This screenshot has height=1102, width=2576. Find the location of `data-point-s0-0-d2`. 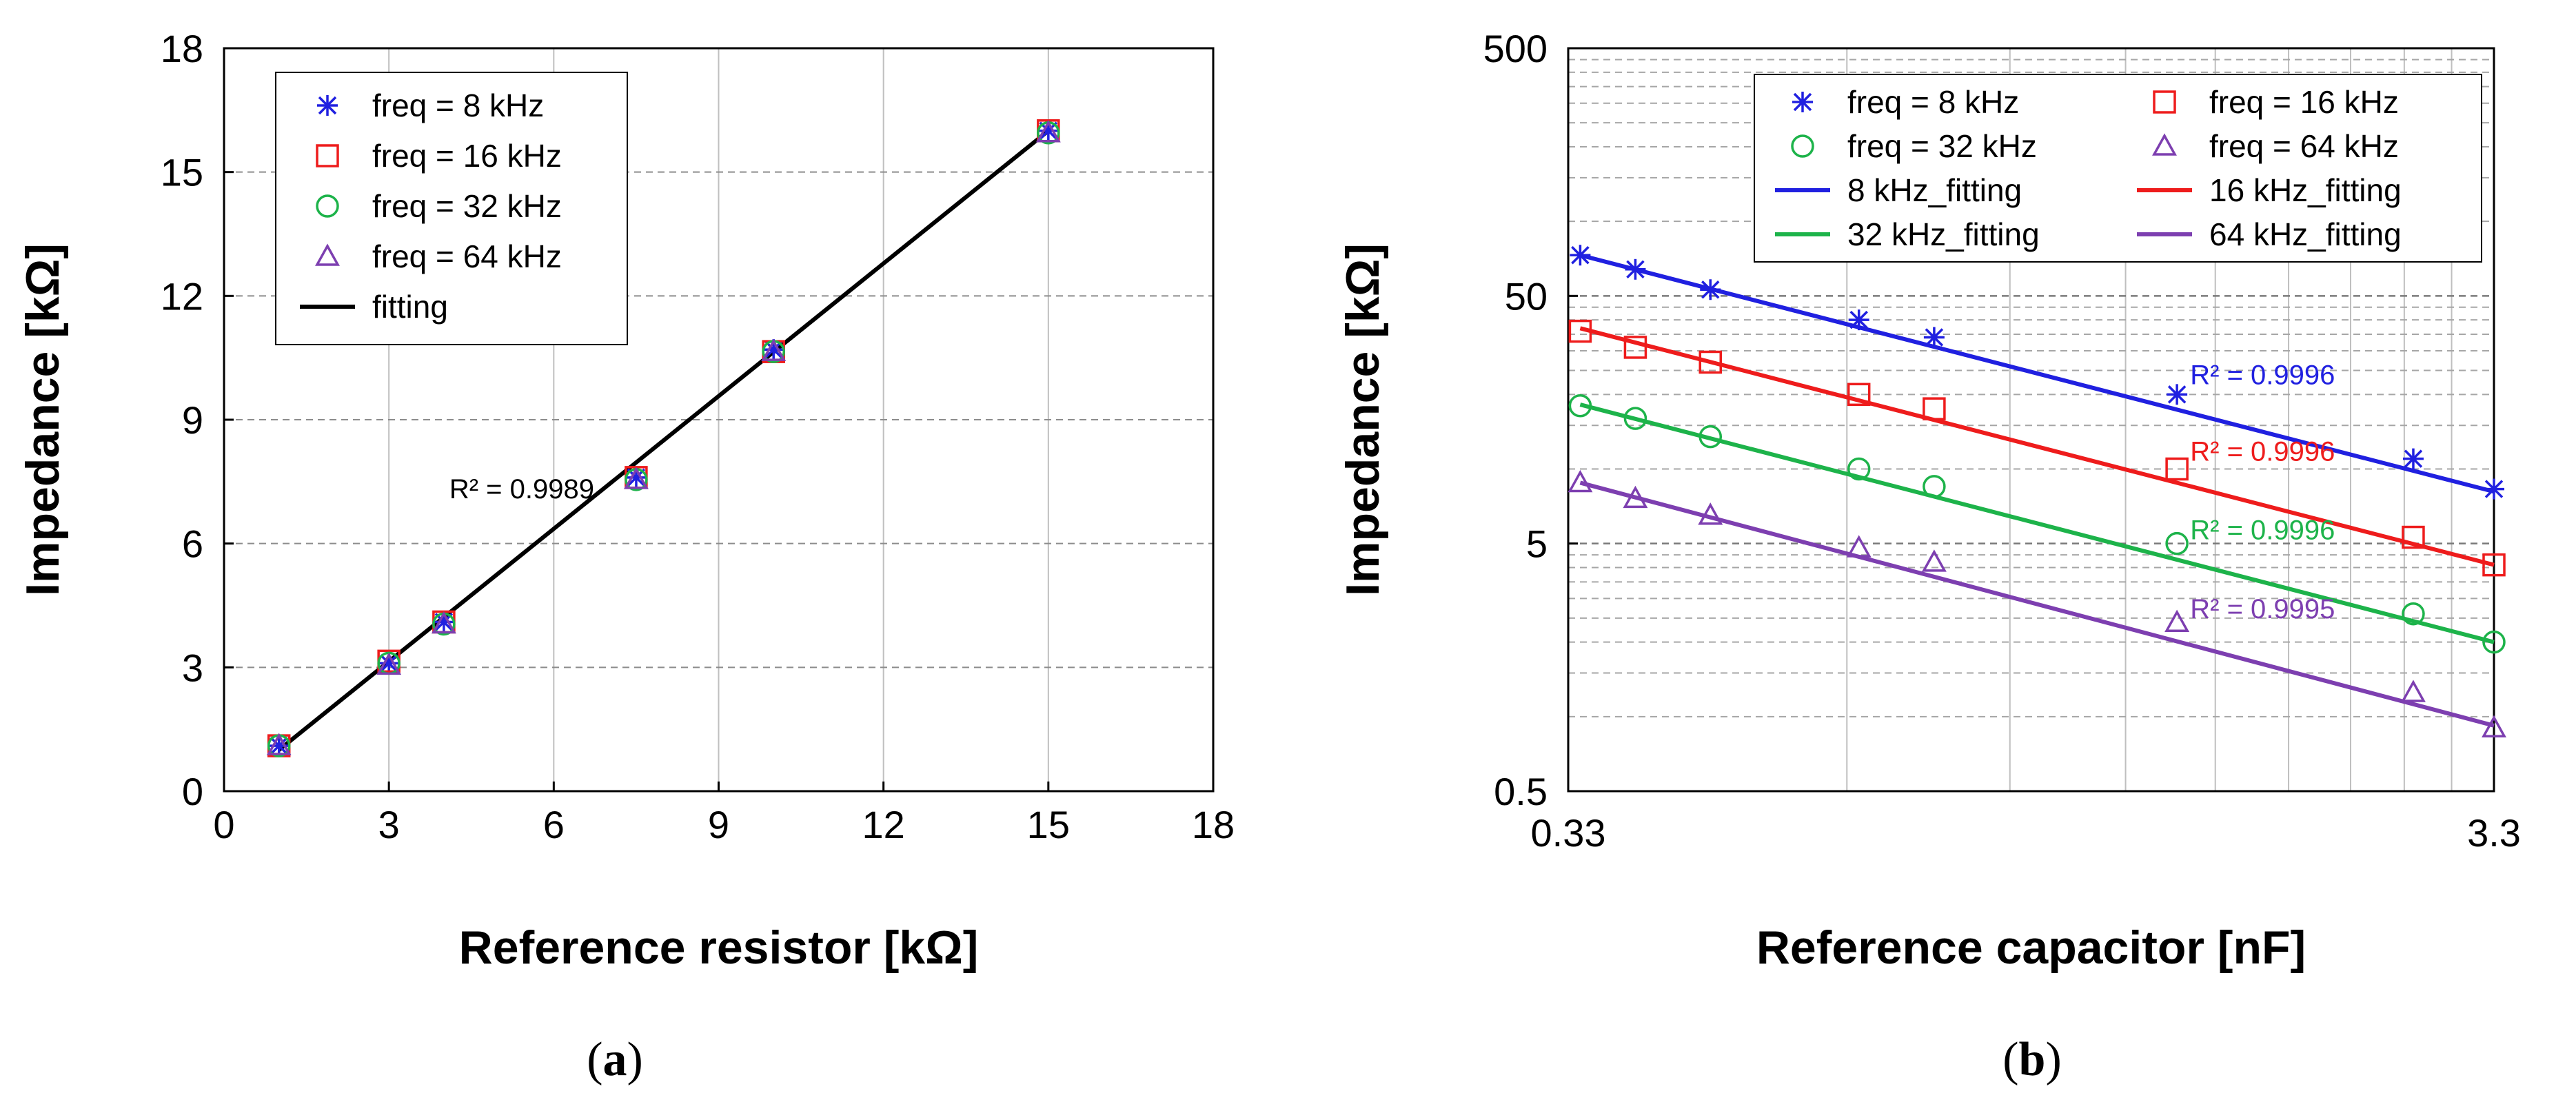

data-point-s0-0-d2 is located at coordinates (1580, 256).